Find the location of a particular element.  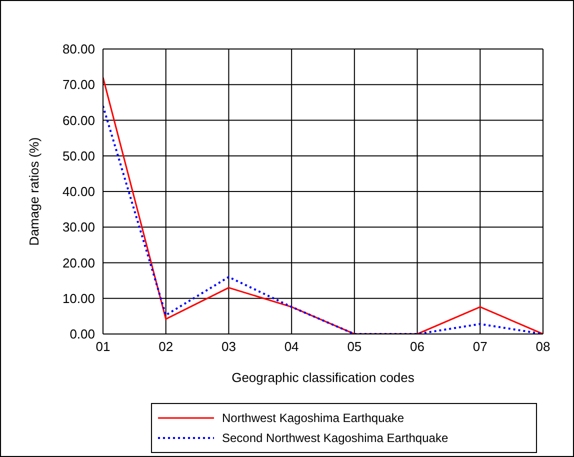

y-tick-label: 30.00 is located at coordinates (78, 227).